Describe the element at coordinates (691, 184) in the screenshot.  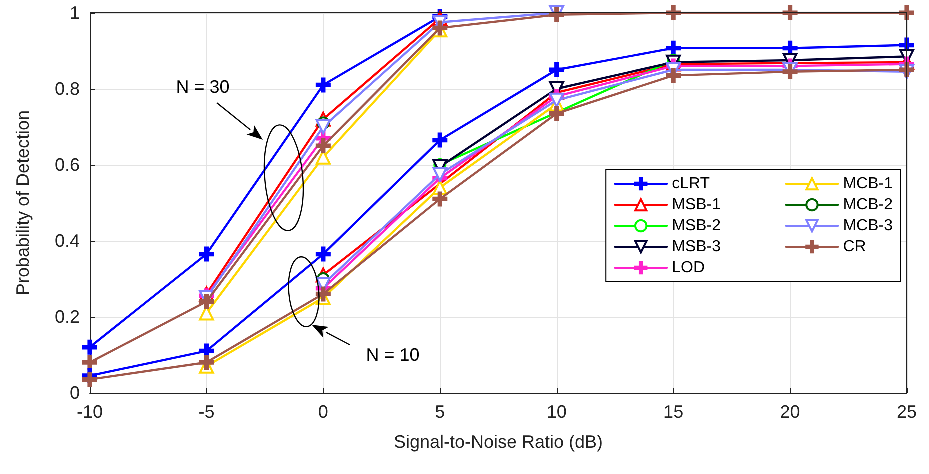
I see `legend-label: cLRT` at that location.